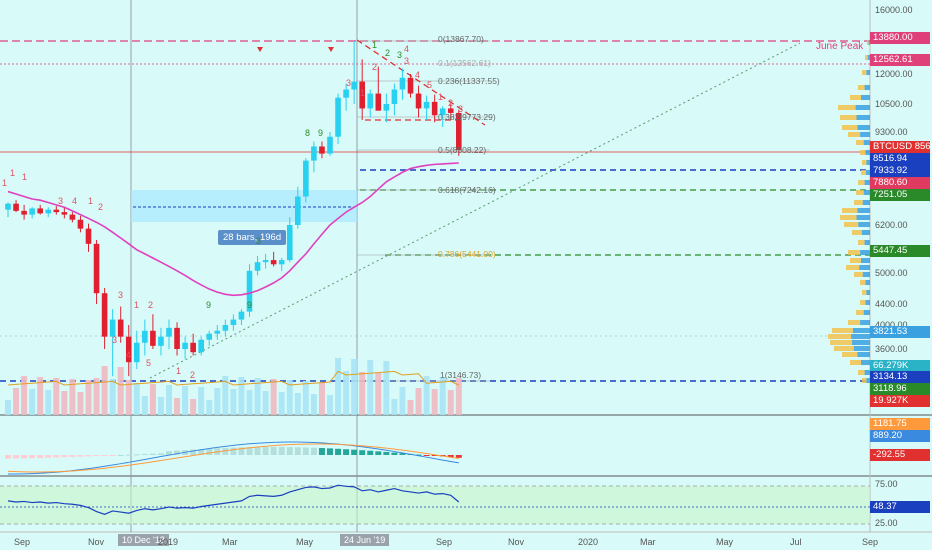  What do you see at coordinates (725, 542) in the screenshot?
I see `time-label-11: May` at bounding box center [725, 542].